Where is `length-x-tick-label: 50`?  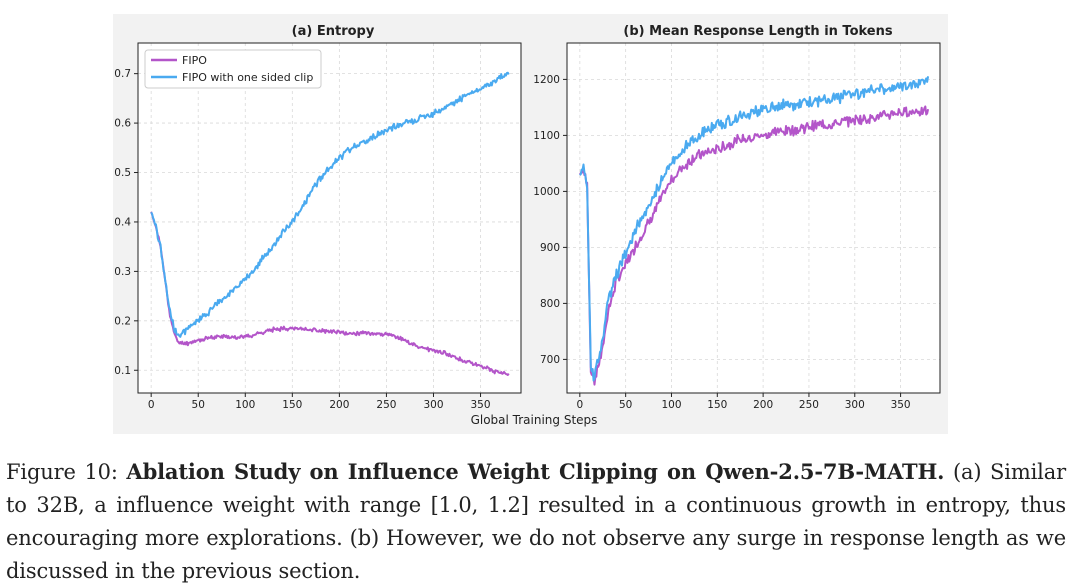 length-x-tick-label: 50 is located at coordinates (625, 405).